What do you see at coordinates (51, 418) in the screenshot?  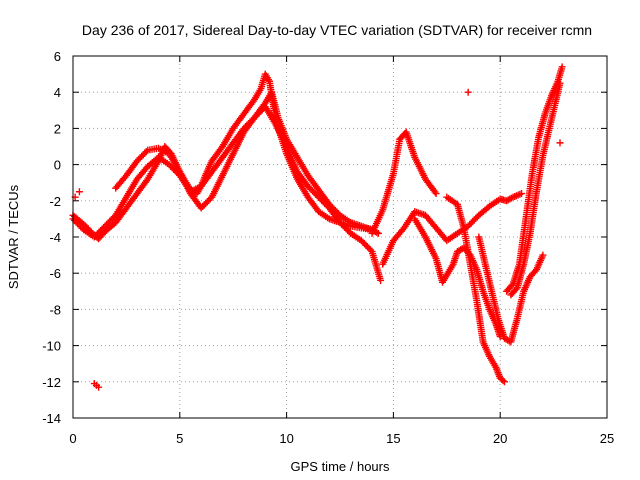 I see `y-tick-label: -14` at bounding box center [51, 418].